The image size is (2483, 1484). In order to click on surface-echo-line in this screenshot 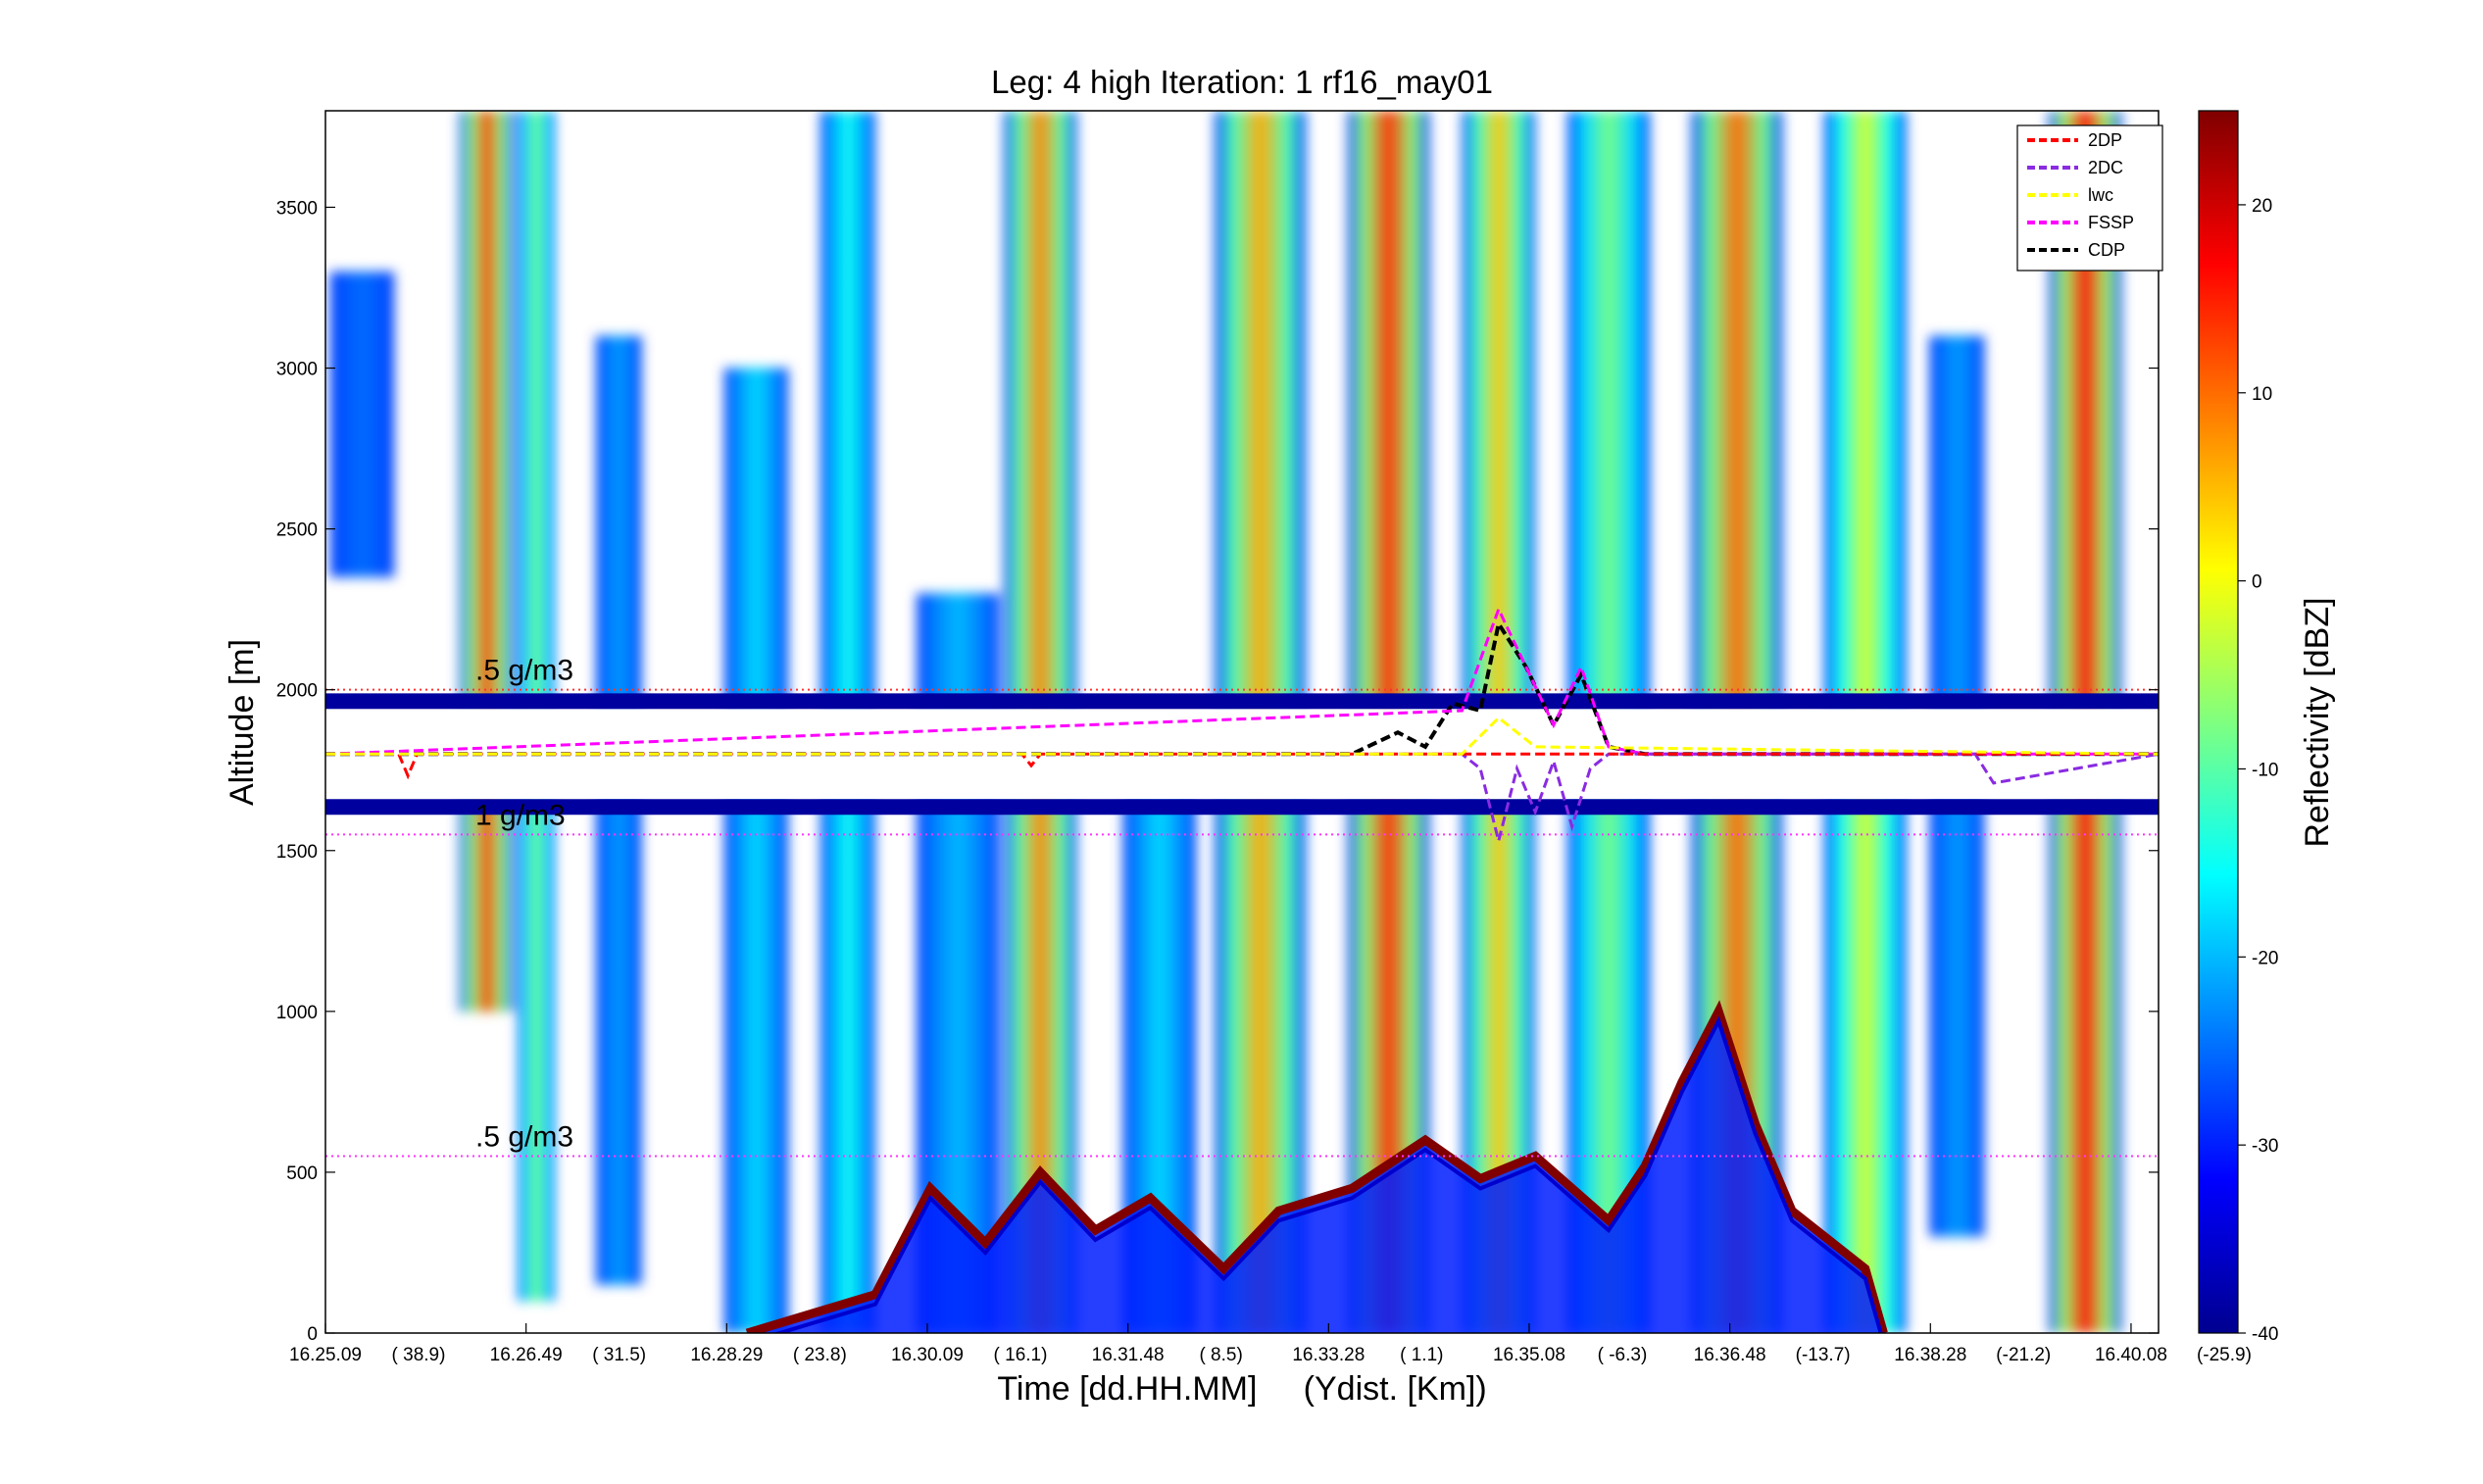, I will do `click(1316, 1166)`.